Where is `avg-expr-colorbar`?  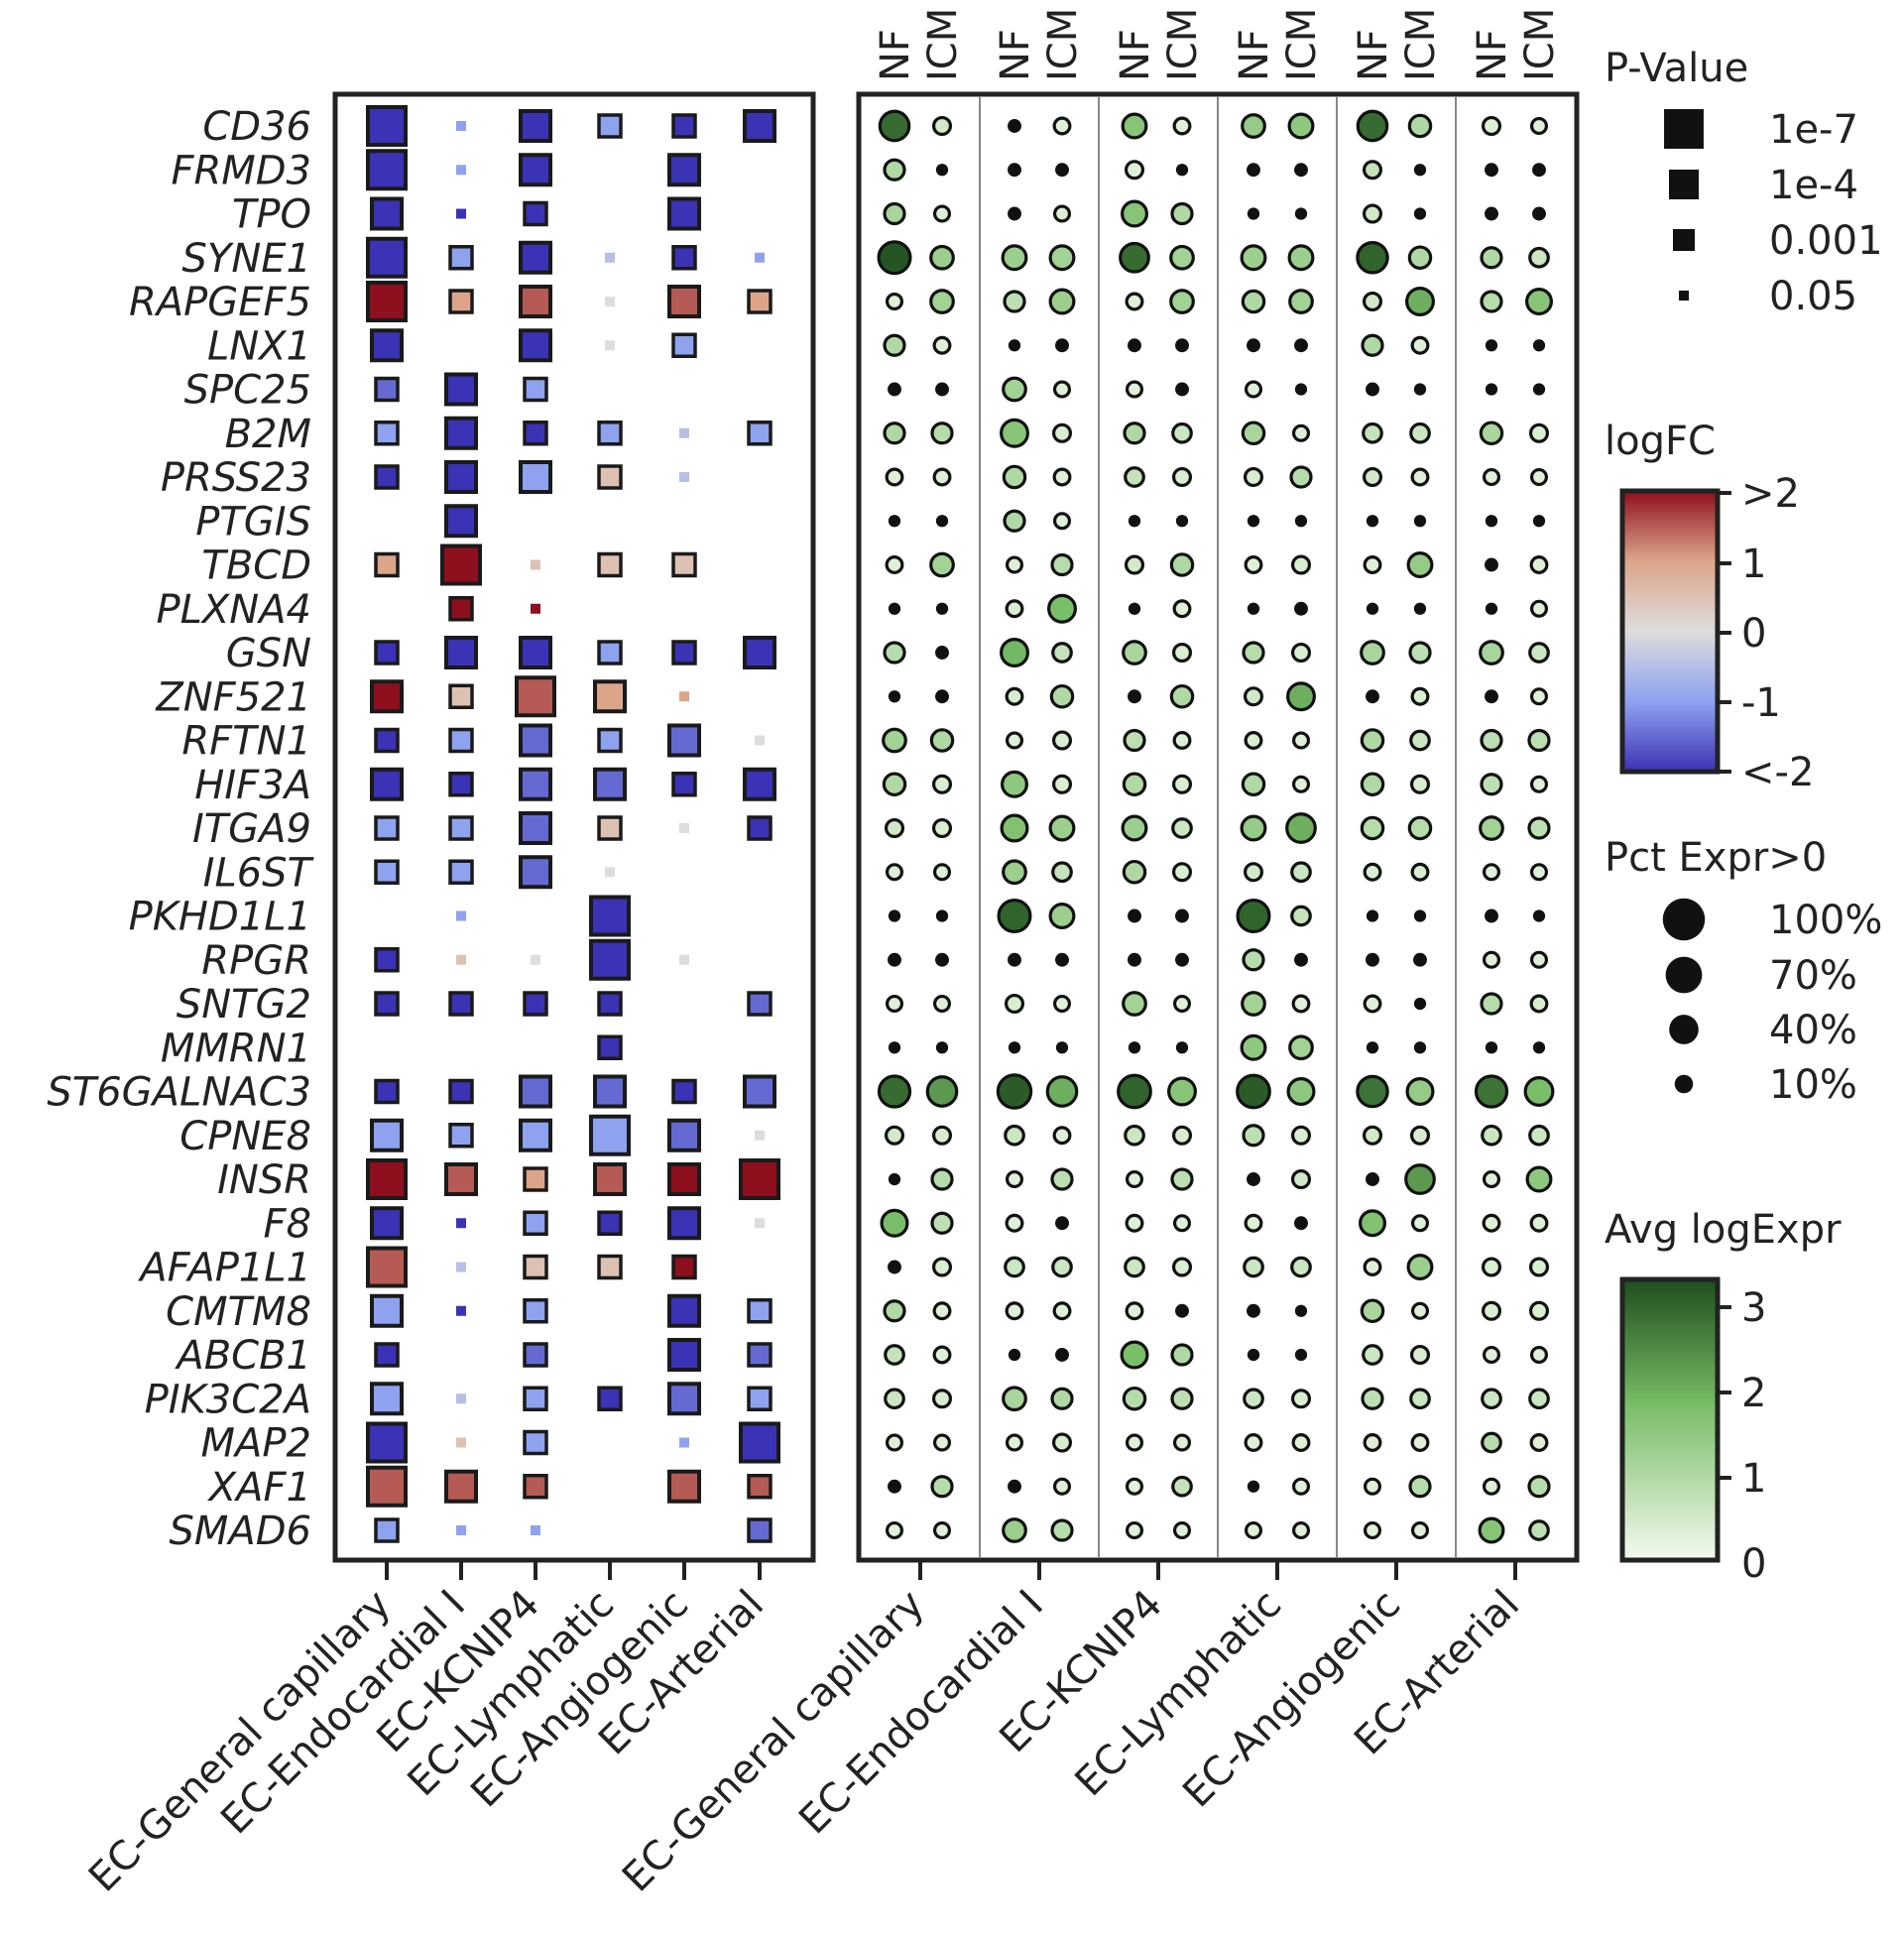 avg-expr-colorbar is located at coordinates (1670, 1419).